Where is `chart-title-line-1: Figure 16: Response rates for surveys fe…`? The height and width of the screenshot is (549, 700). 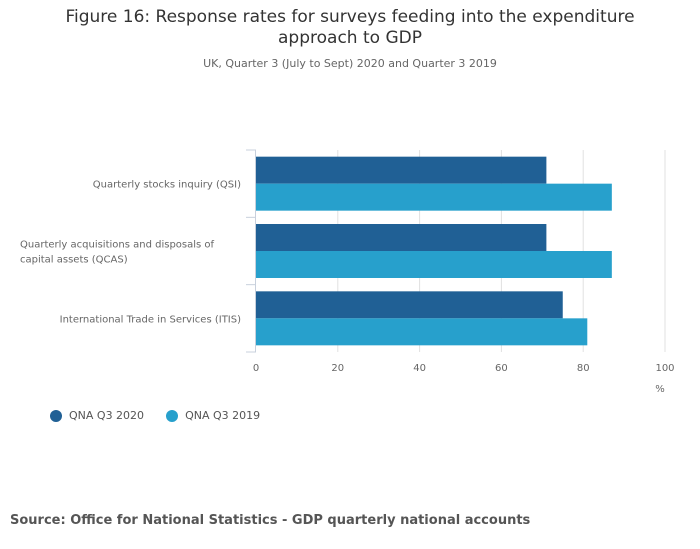 chart-title-line-1: Figure 16: Response rates for surveys fe… is located at coordinates (350, 17).